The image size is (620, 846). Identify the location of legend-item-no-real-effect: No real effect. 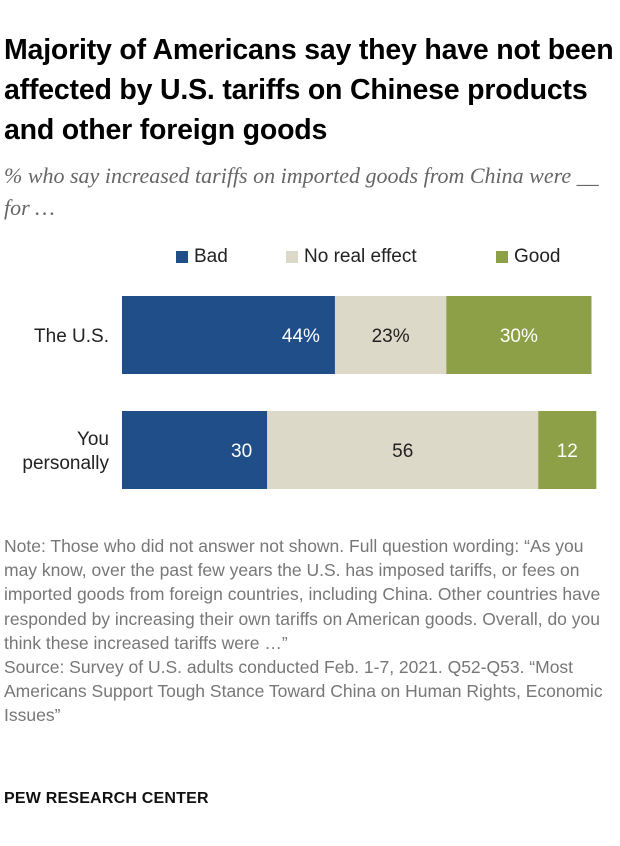
(351, 257).